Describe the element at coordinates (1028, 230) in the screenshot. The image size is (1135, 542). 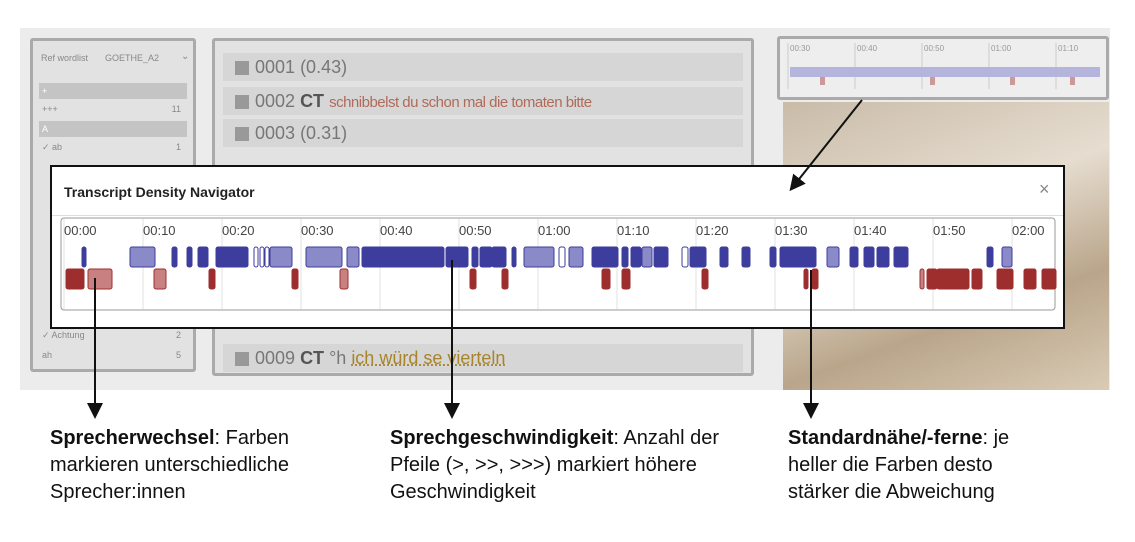
I see `tick-label: 02:00` at that location.